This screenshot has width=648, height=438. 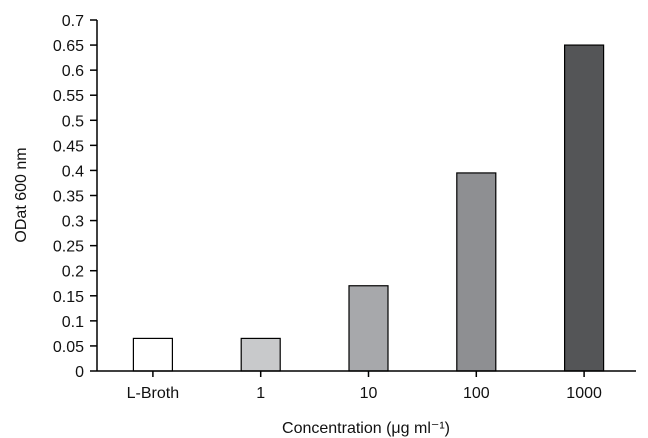 I want to click on y-tick-label: 0.25, so click(x=68, y=247).